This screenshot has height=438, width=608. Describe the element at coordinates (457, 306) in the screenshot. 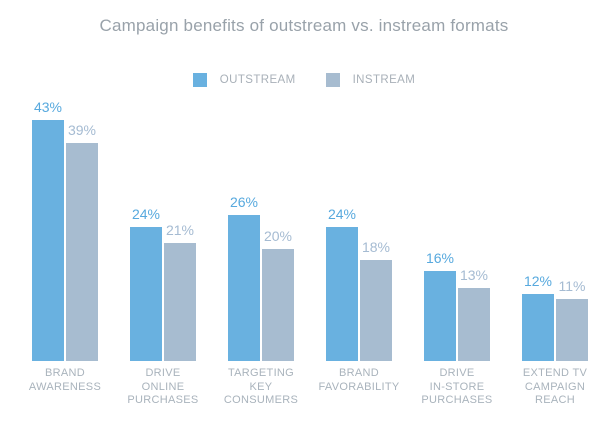

I see `bar-group: 16% 13%` at that location.